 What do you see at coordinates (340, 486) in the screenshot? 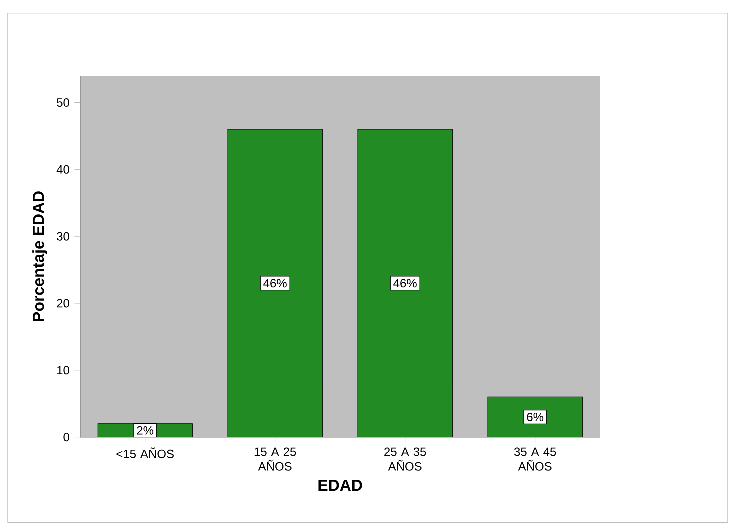
I see `x-axis-title: EDAD` at bounding box center [340, 486].